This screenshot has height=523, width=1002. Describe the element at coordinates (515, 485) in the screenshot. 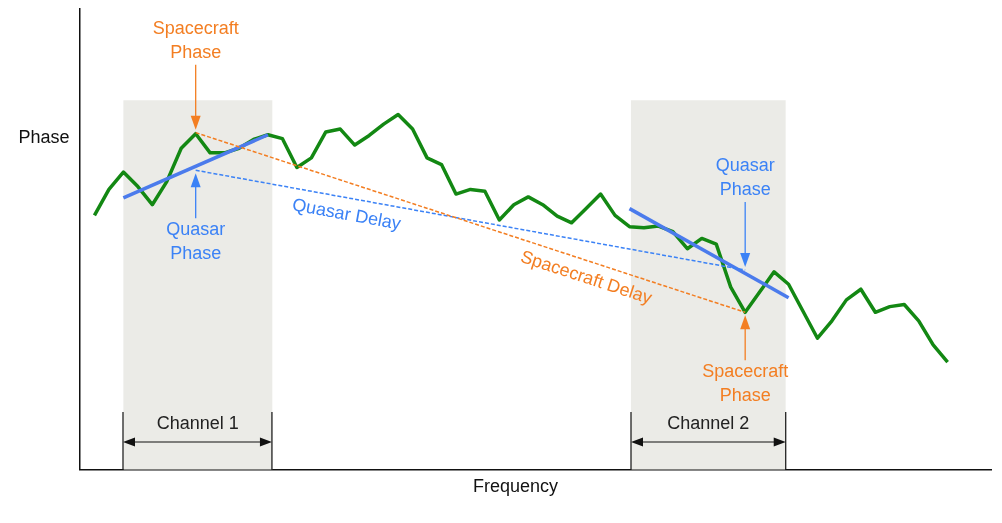

I see `x-axis-title: Frequency` at that location.